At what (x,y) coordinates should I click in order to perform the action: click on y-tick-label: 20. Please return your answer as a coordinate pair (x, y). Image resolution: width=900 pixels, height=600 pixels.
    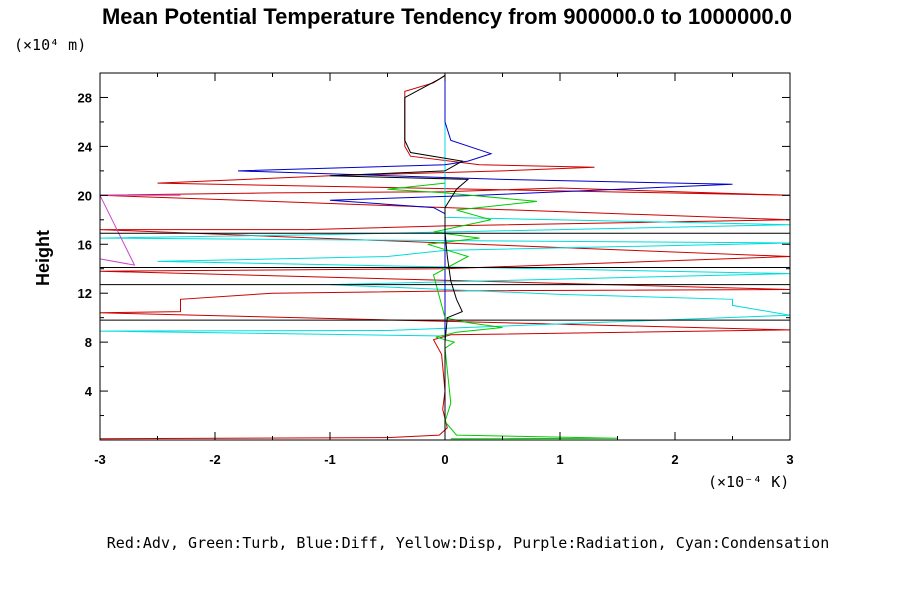
    Looking at the image, I should click on (85, 195).